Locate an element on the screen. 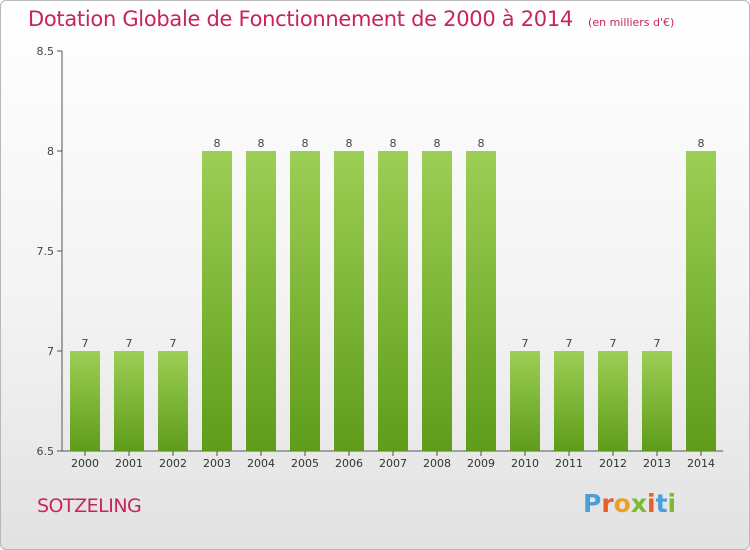  x-tick-label: 2005 is located at coordinates (305, 463).